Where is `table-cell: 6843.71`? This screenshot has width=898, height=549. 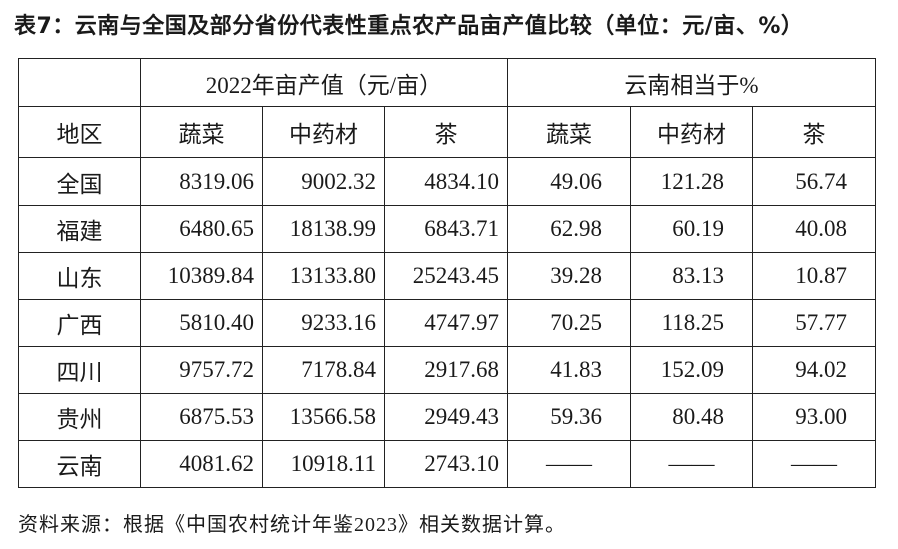
table-cell: 6843.71 is located at coordinates (446, 229).